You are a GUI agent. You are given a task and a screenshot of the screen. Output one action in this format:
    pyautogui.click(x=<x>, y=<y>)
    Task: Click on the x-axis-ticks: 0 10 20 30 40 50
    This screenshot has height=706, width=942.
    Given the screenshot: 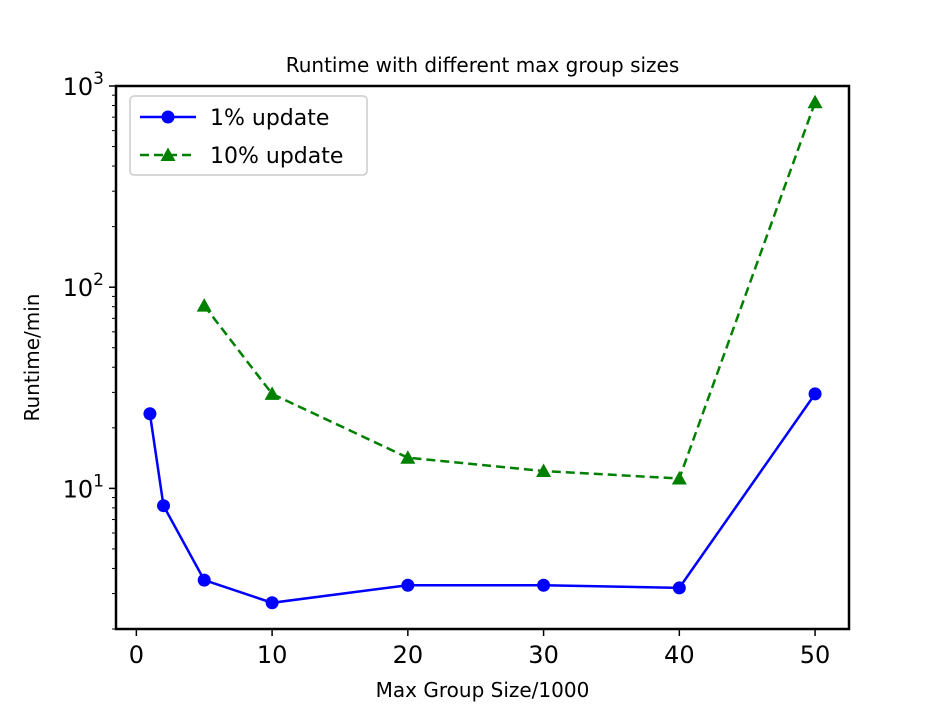 What is the action you would take?
    pyautogui.click(x=480, y=649)
    